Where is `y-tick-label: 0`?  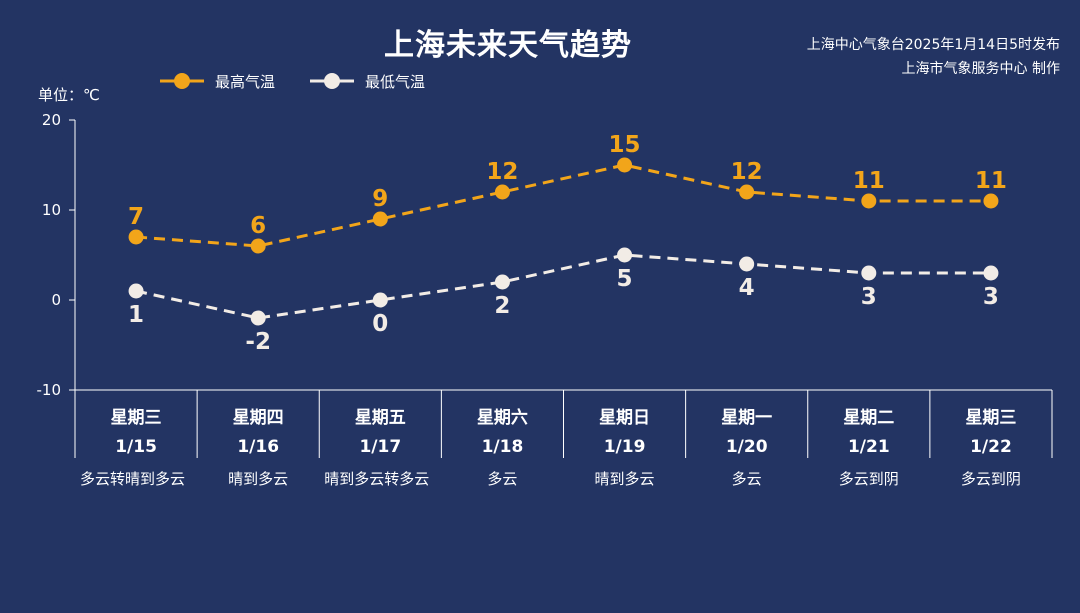
y-tick-label: 0 is located at coordinates (56, 300).